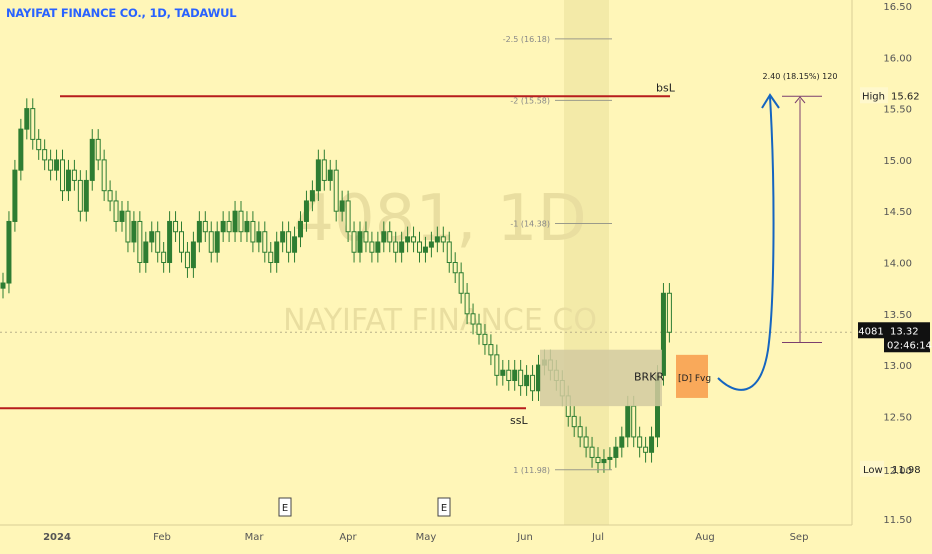  I want to click on price-tick: 12.50, so click(897, 417).